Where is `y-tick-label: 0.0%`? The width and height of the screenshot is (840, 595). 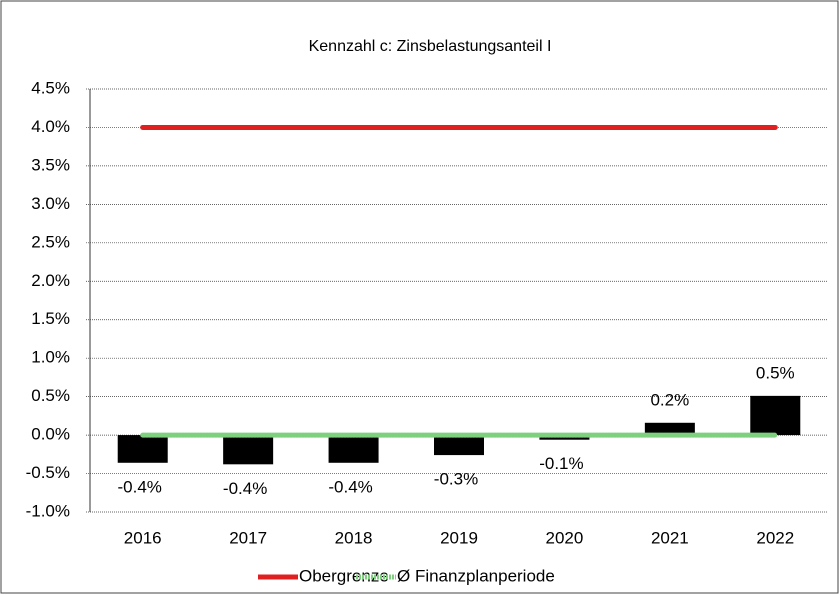 y-tick-label: 0.0% is located at coordinates (50, 434).